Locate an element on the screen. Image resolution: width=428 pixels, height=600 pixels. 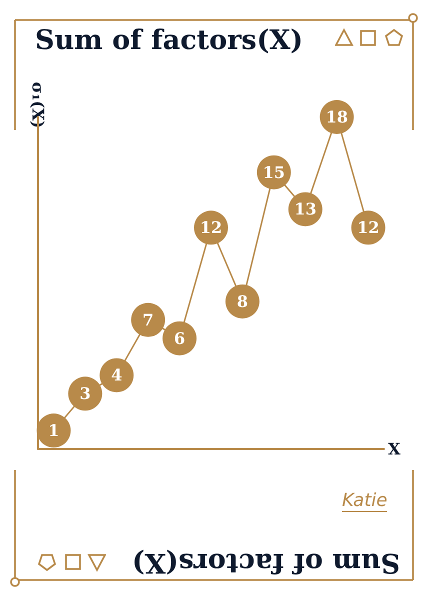
data-label: 3 is located at coordinates (85, 394).